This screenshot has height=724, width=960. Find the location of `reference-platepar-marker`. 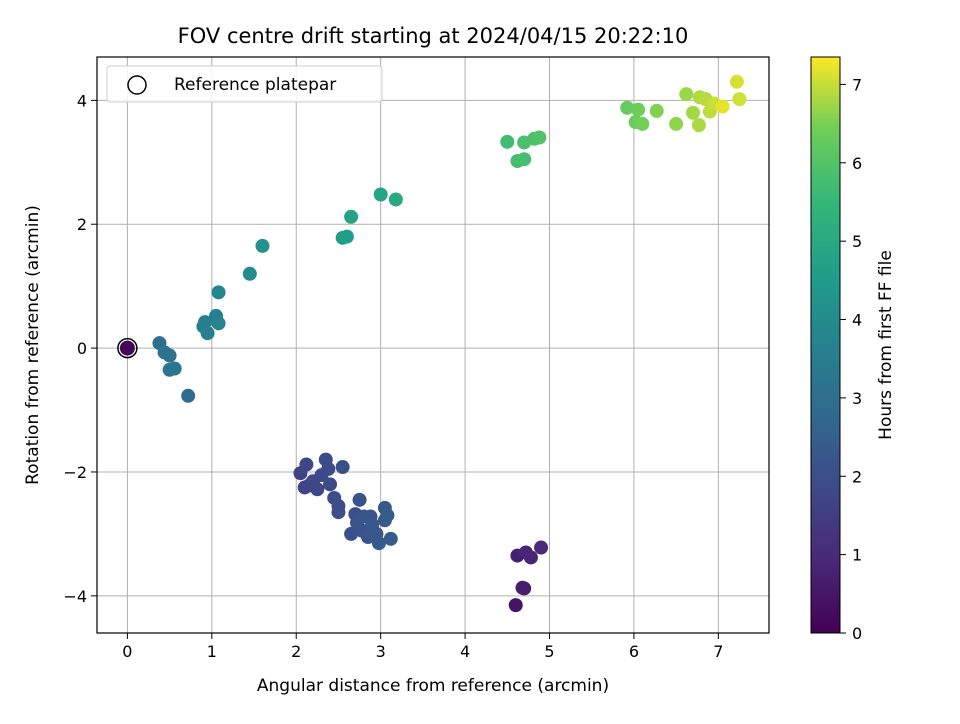

reference-platepar-marker is located at coordinates (127, 348).